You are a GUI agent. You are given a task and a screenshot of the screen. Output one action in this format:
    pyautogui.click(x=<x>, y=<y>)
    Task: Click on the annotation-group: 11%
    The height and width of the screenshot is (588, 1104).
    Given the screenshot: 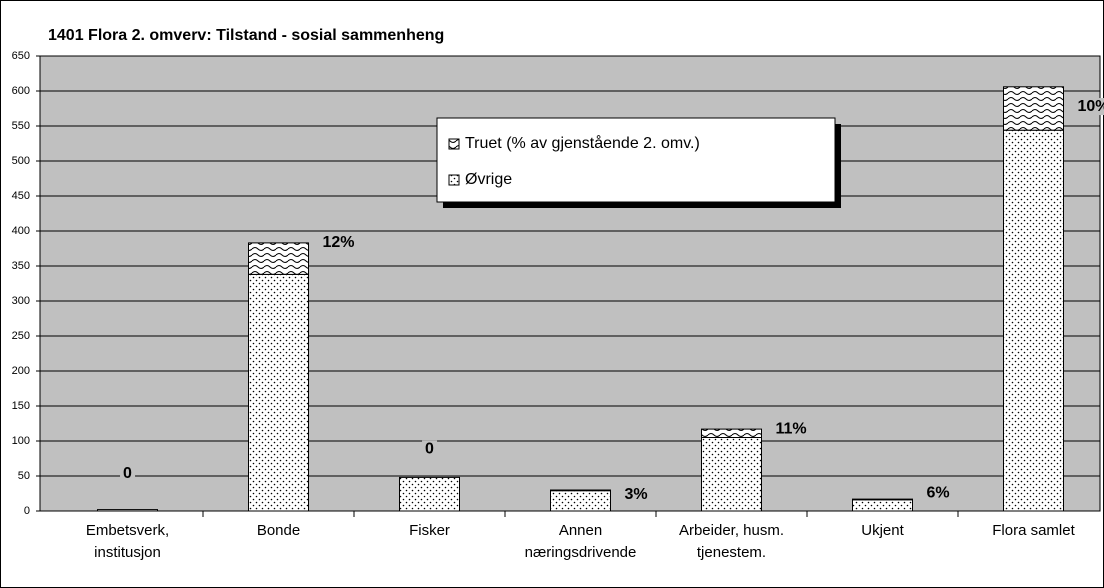 What is the action you would take?
    pyautogui.click(x=791, y=429)
    